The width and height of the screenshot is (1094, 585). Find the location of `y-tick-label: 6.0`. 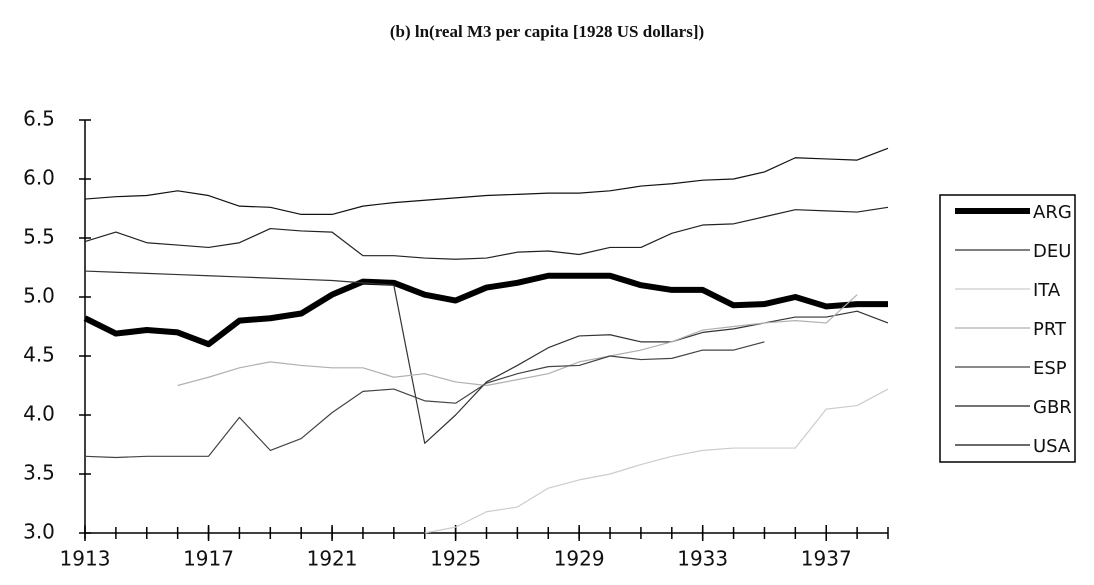

y-tick-label: 6.0 is located at coordinates (39, 178).